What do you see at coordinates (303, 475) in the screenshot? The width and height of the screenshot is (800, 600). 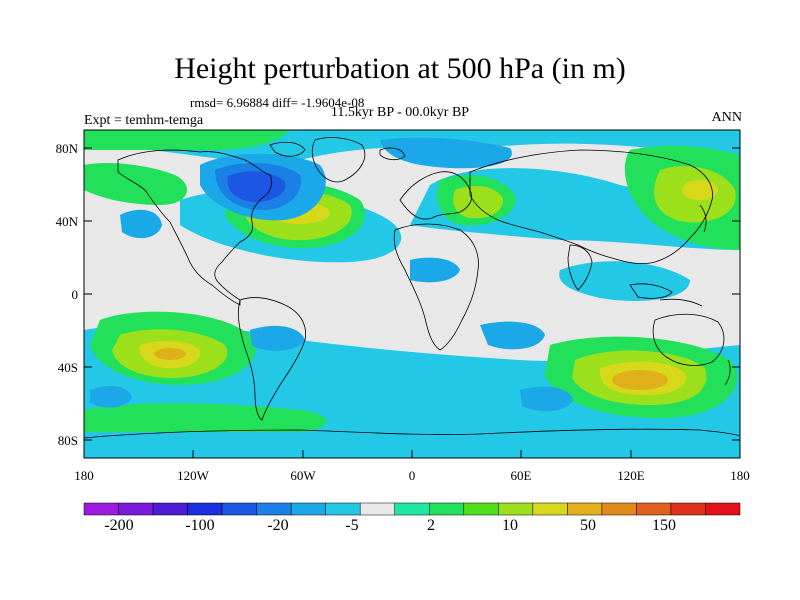 I see `lon-label: 60W` at bounding box center [303, 475].